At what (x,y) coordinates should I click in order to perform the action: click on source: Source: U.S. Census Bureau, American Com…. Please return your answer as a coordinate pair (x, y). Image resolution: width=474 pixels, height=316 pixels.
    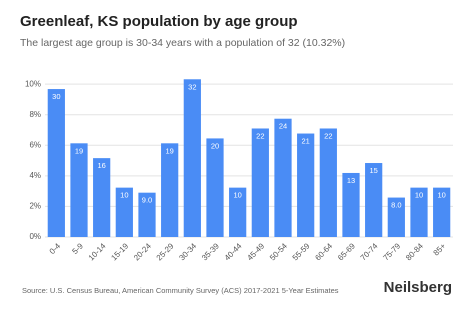
    Looking at the image, I should click on (180, 290).